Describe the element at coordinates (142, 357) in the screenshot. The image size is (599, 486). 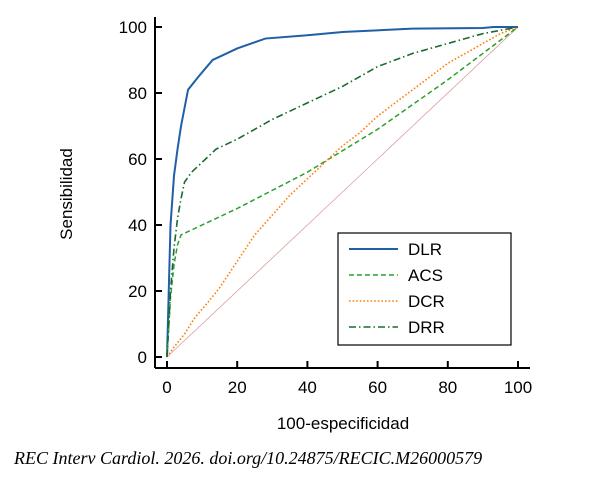
I see `y-tick-label: 0` at that location.